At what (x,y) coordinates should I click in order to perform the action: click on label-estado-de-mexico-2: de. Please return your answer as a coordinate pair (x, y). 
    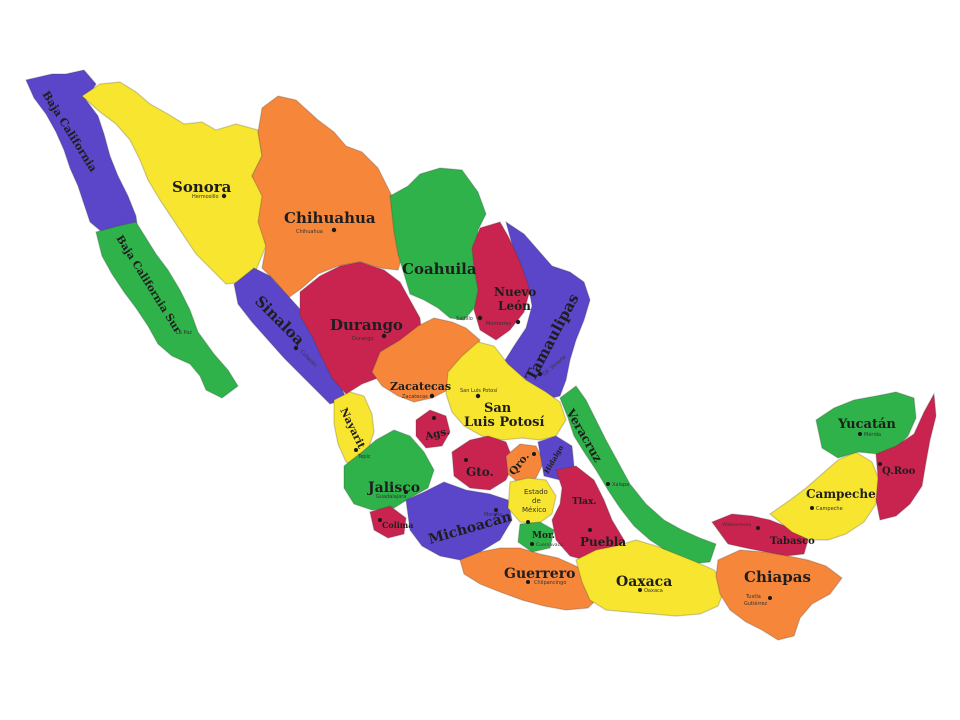
    Looking at the image, I should click on (536, 501).